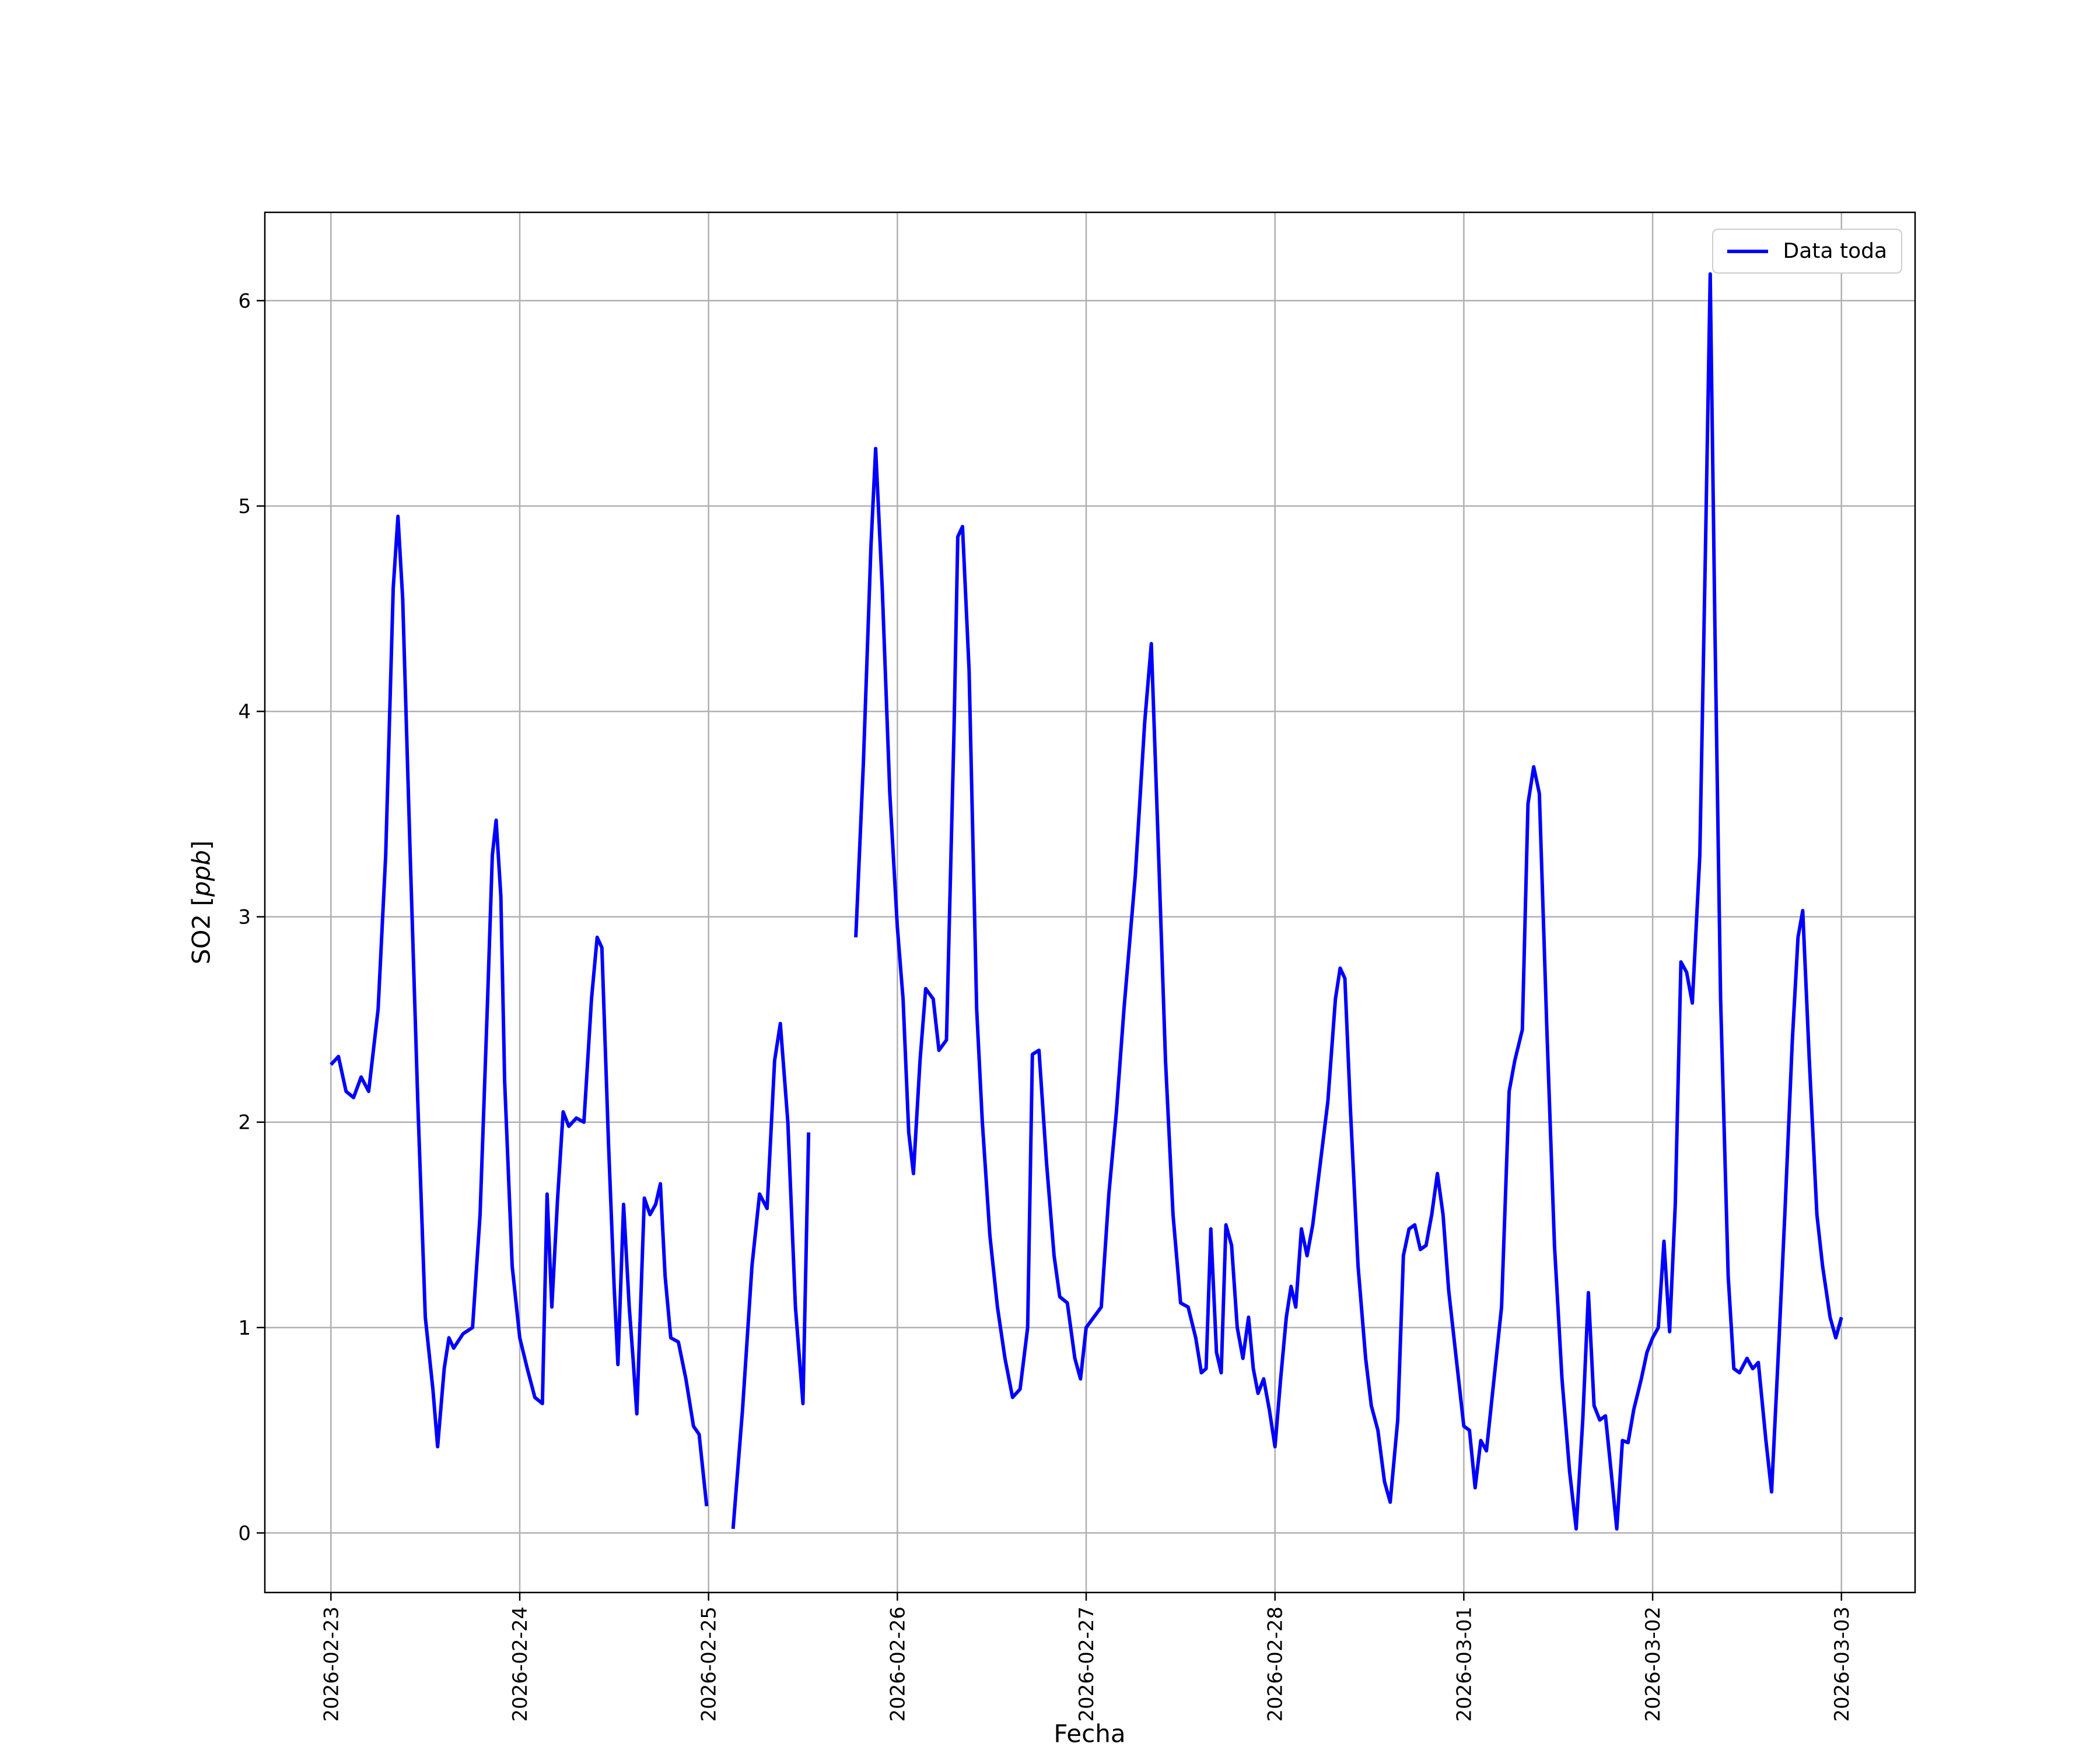  Describe the element at coordinates (1747, 251) in the screenshot. I see `legend-line-sample` at that location.